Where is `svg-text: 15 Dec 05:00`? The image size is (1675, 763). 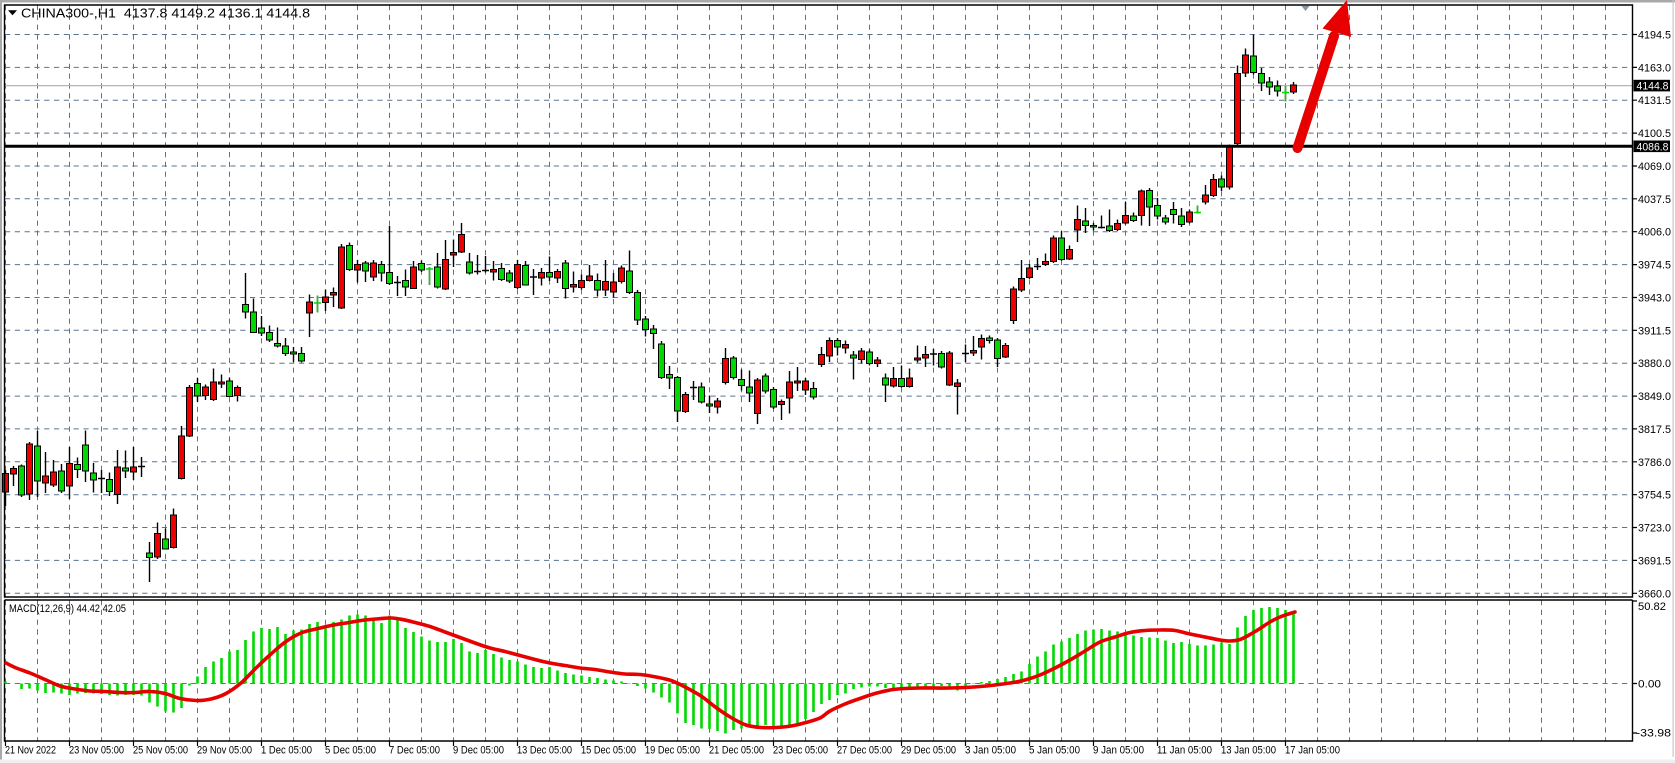 svg-text: 15 Dec 05:00 is located at coordinates (608, 751).